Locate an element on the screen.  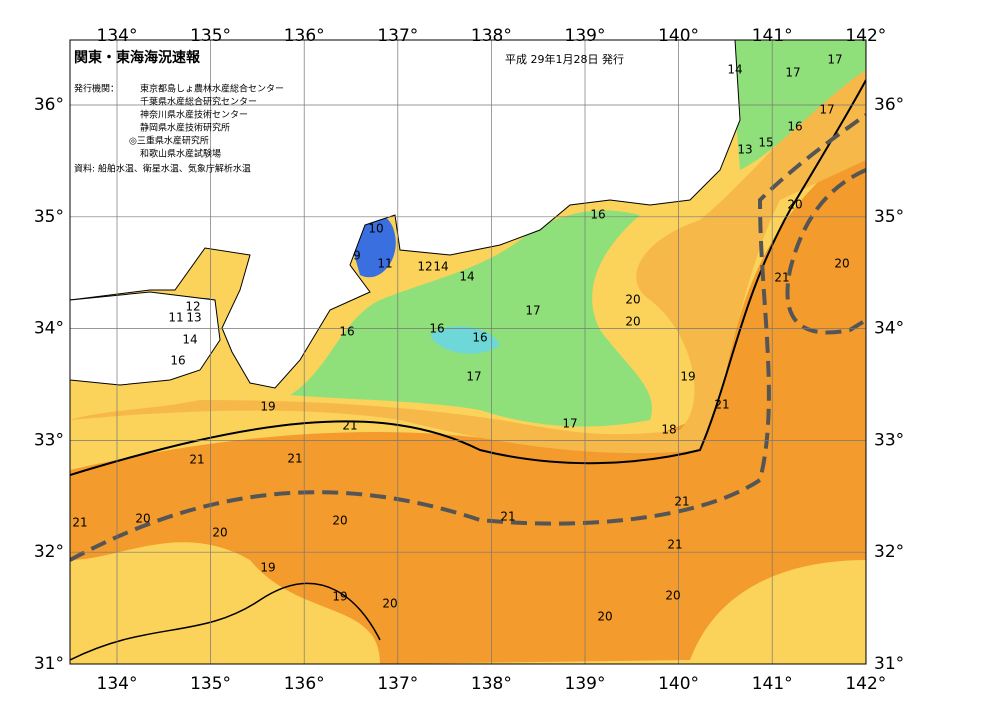
source: 資料: 船舶水温、衛星水温、気象庁解析水温 is located at coordinates (162, 169).